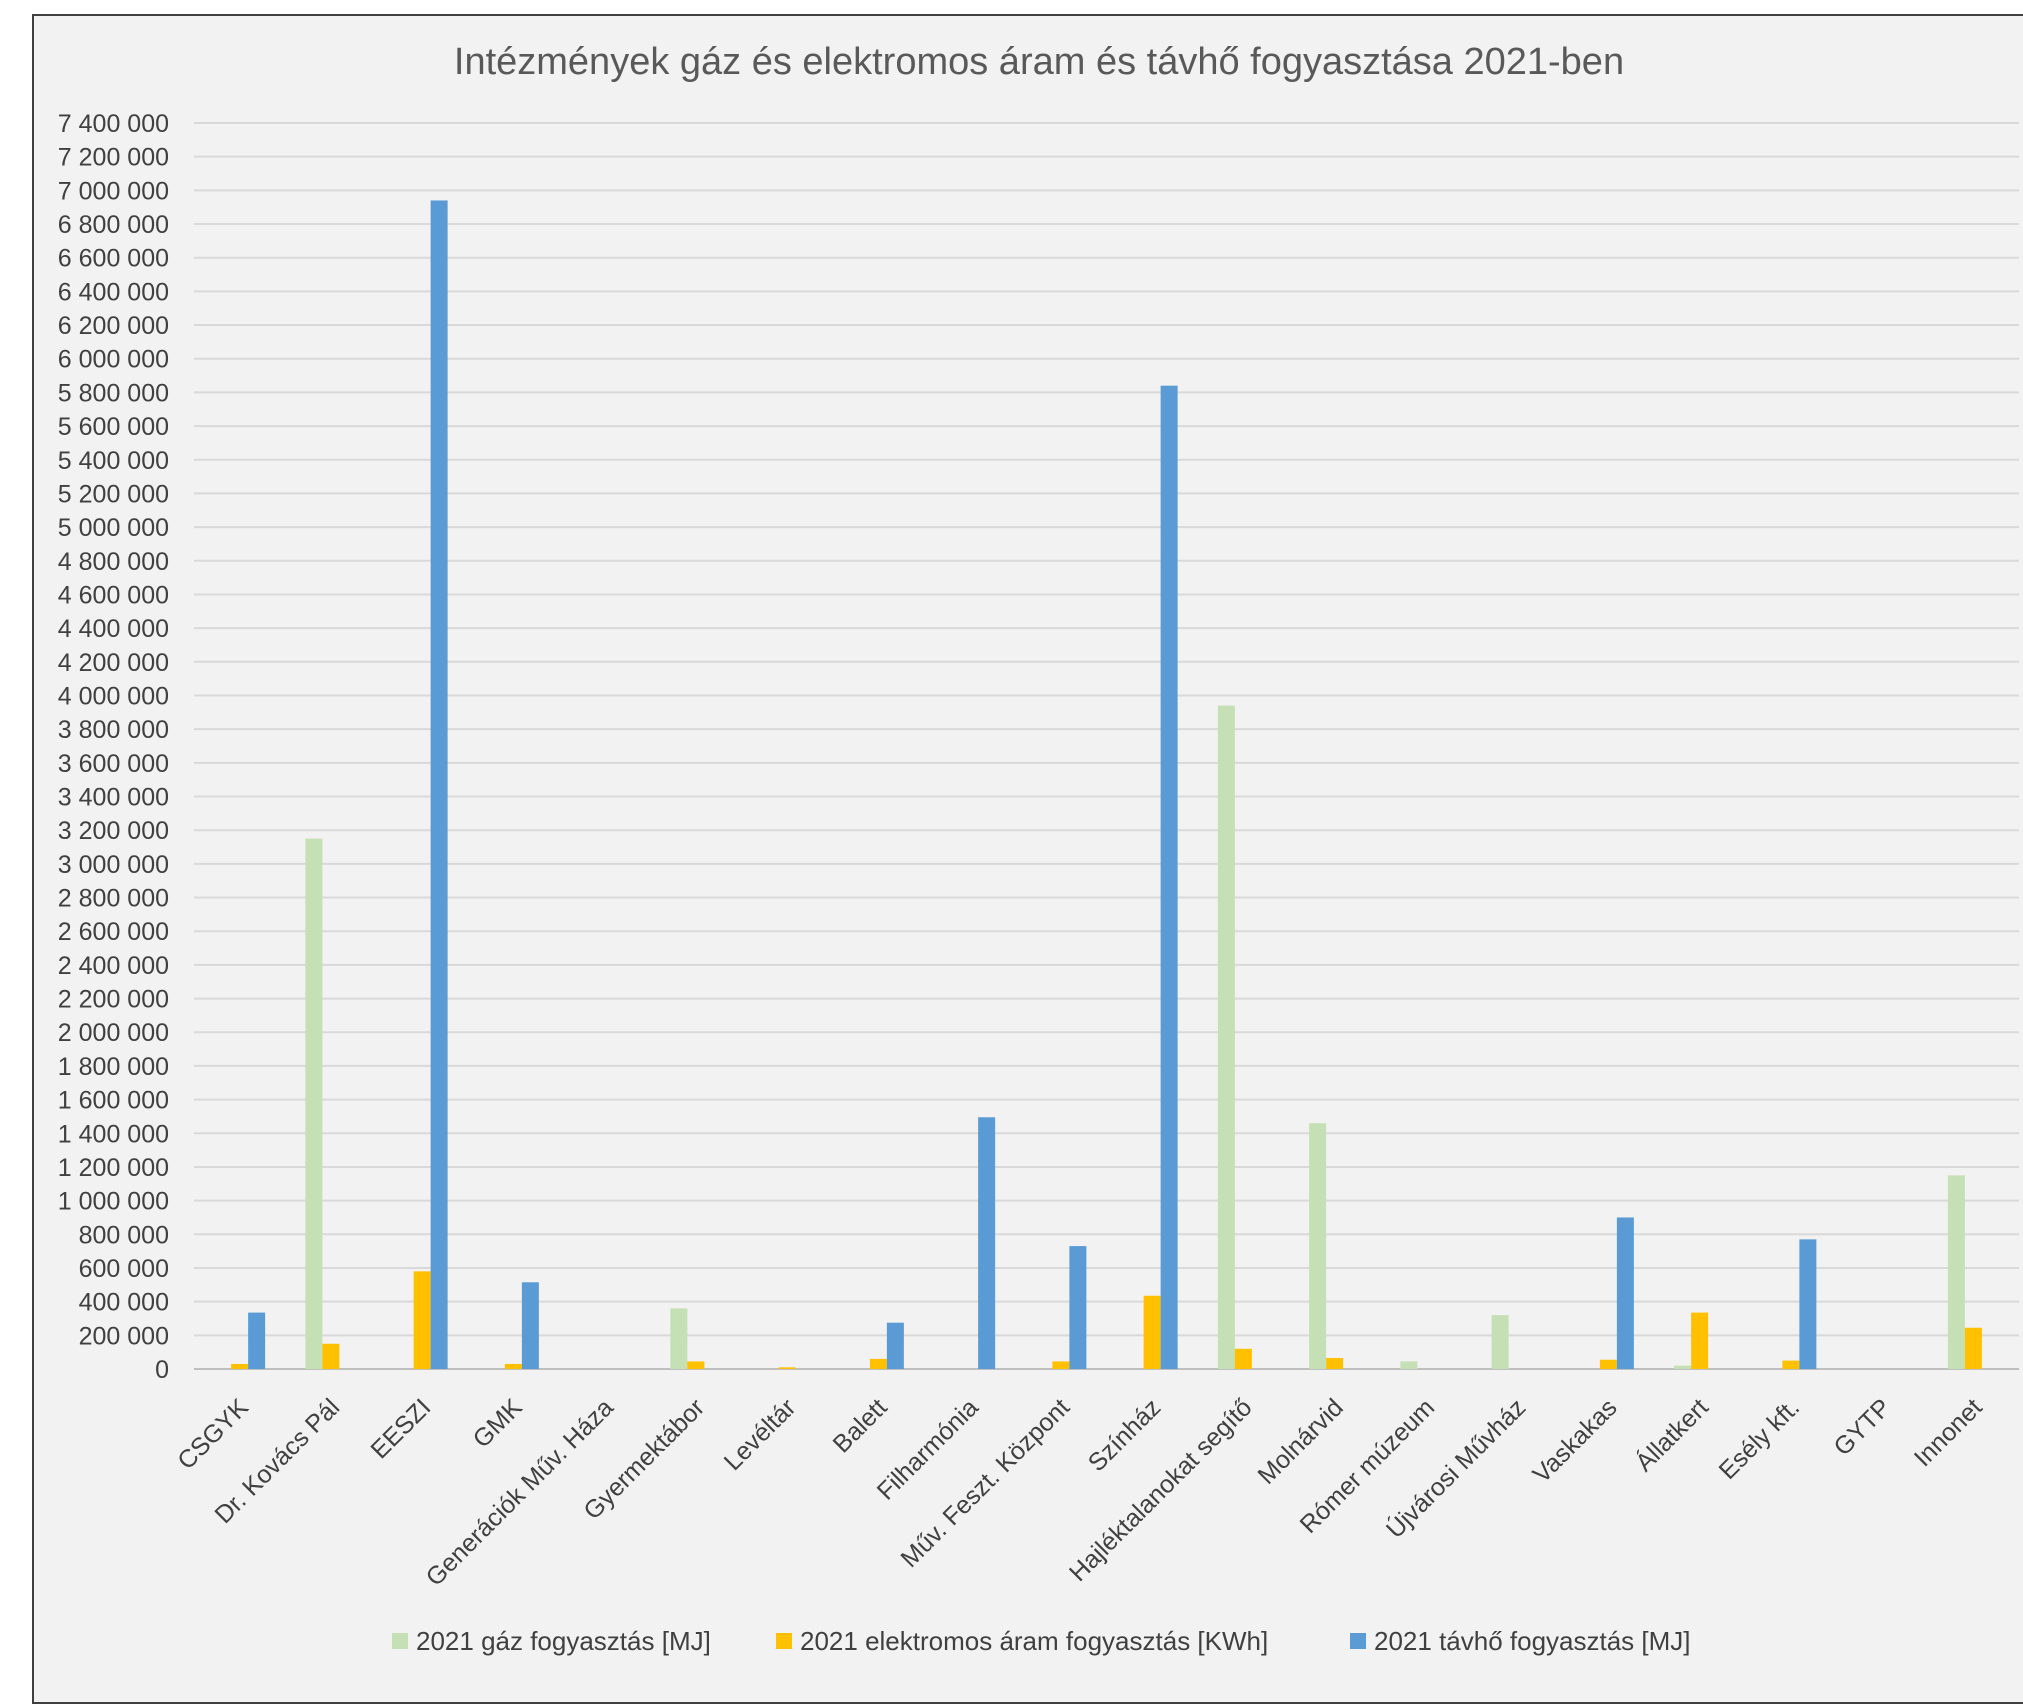 The width and height of the screenshot is (2023, 1706). I want to click on y-tick-label: 6 000 000, so click(113, 360).